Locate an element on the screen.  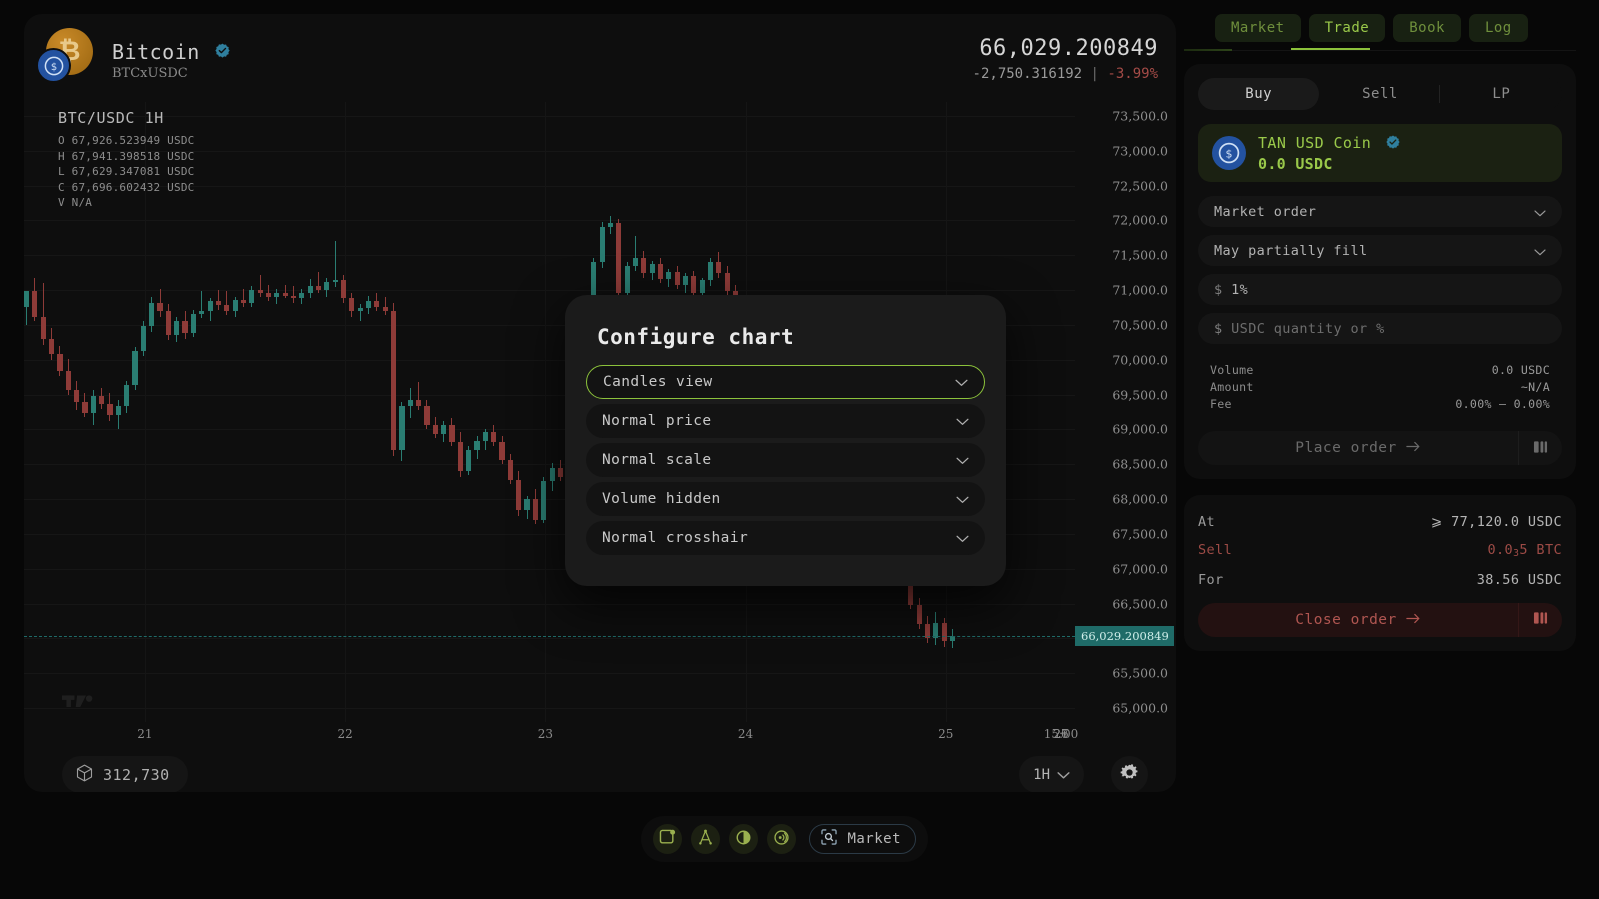
coin-name: Bitcoin is located at coordinates (156, 52).